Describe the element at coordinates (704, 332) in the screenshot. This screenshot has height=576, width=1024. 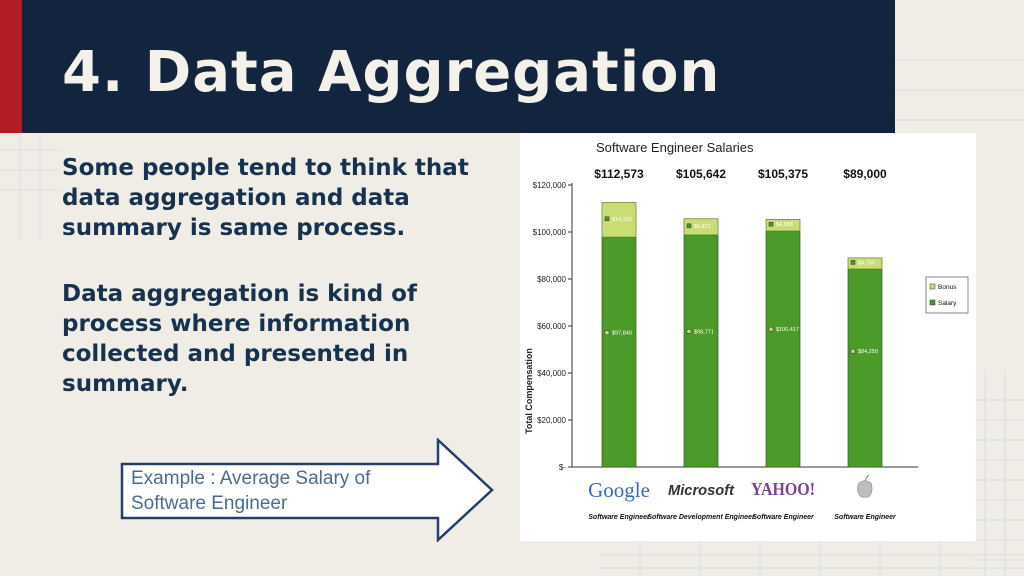
I see `salary-value-label: $98,771` at that location.